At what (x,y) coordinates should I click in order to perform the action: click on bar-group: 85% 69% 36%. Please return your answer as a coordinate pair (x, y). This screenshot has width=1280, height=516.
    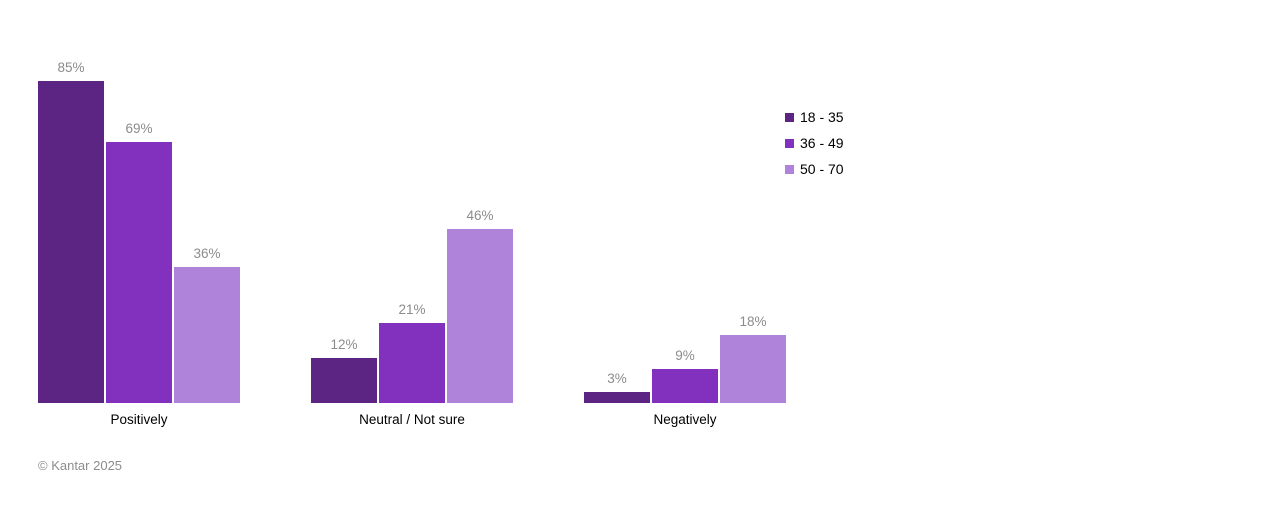
    Looking at the image, I should click on (139, 231).